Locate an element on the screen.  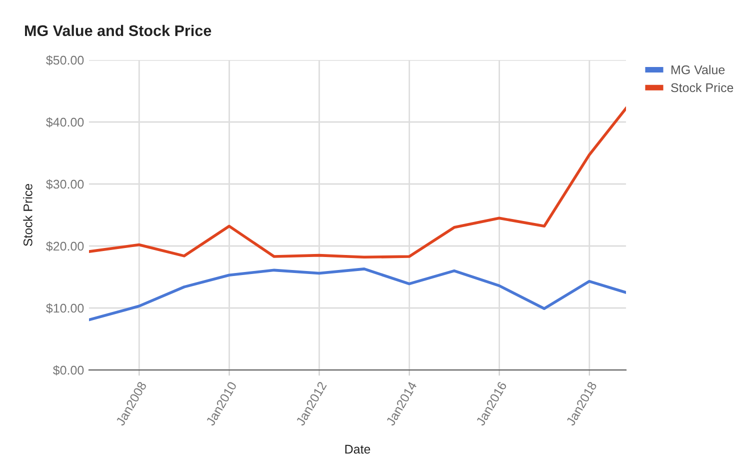
y-axis-title: Stock Price is located at coordinates (27, 215).